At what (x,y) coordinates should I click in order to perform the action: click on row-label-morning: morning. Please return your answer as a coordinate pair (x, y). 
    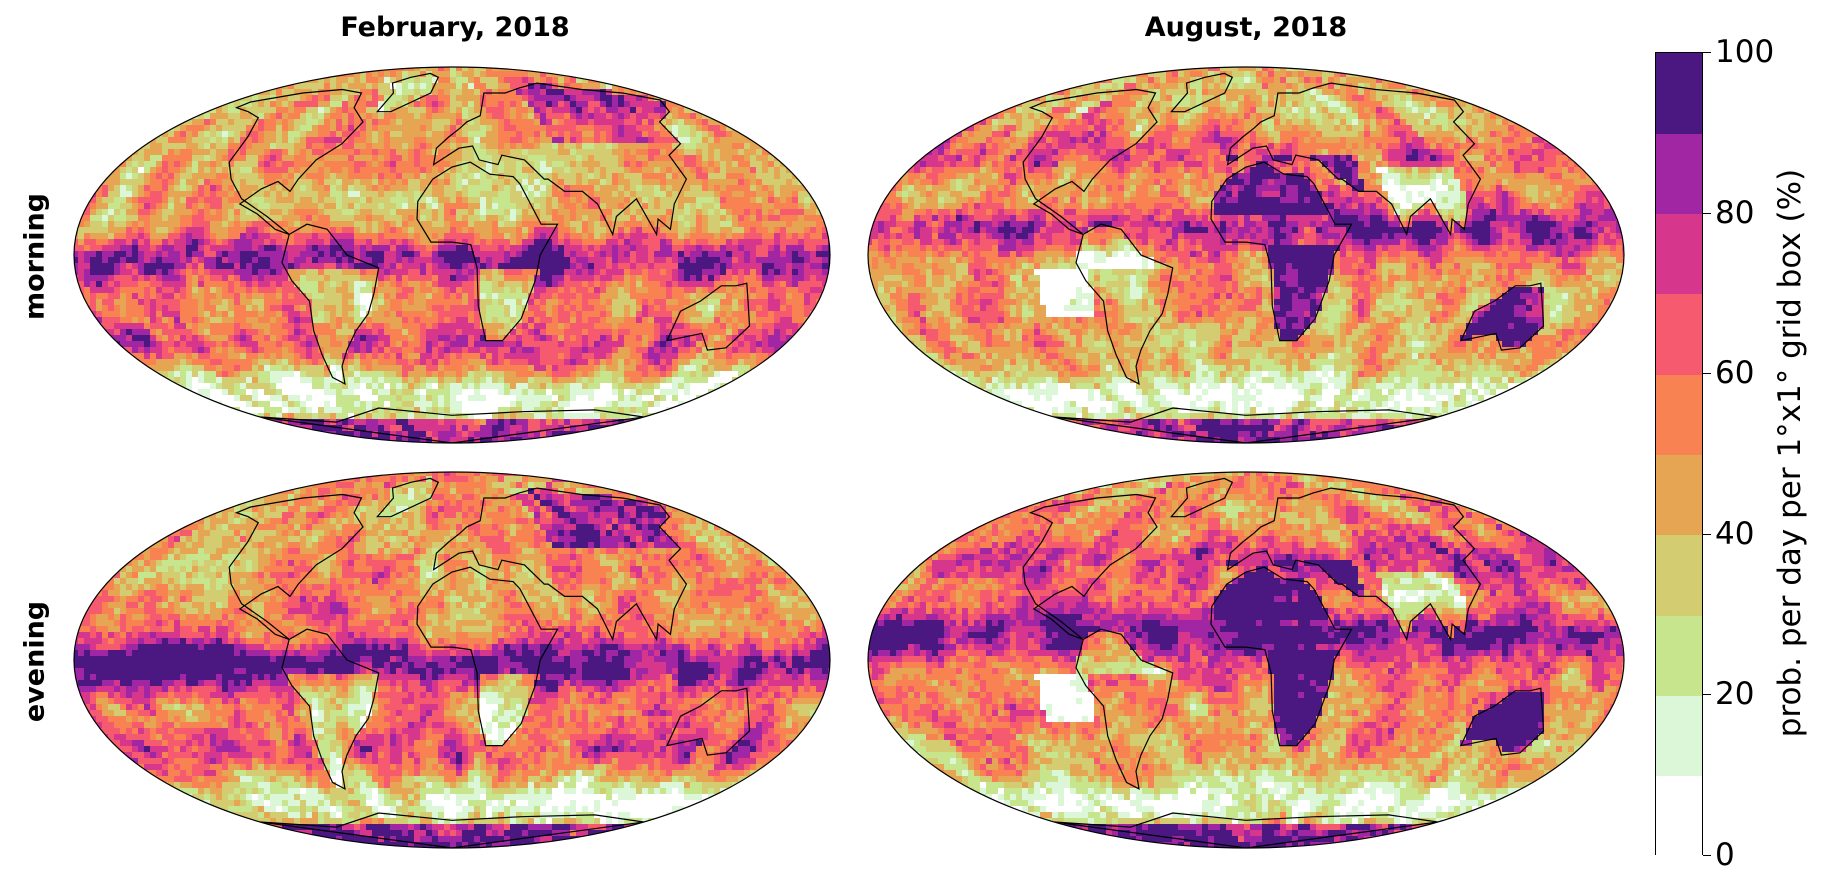
    Looking at the image, I should click on (35, 257).